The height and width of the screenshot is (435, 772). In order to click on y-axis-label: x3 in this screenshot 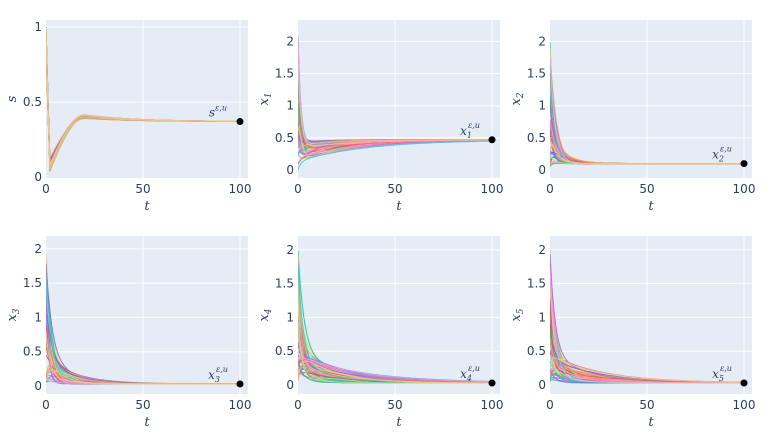, I will do `click(13, 314)`.